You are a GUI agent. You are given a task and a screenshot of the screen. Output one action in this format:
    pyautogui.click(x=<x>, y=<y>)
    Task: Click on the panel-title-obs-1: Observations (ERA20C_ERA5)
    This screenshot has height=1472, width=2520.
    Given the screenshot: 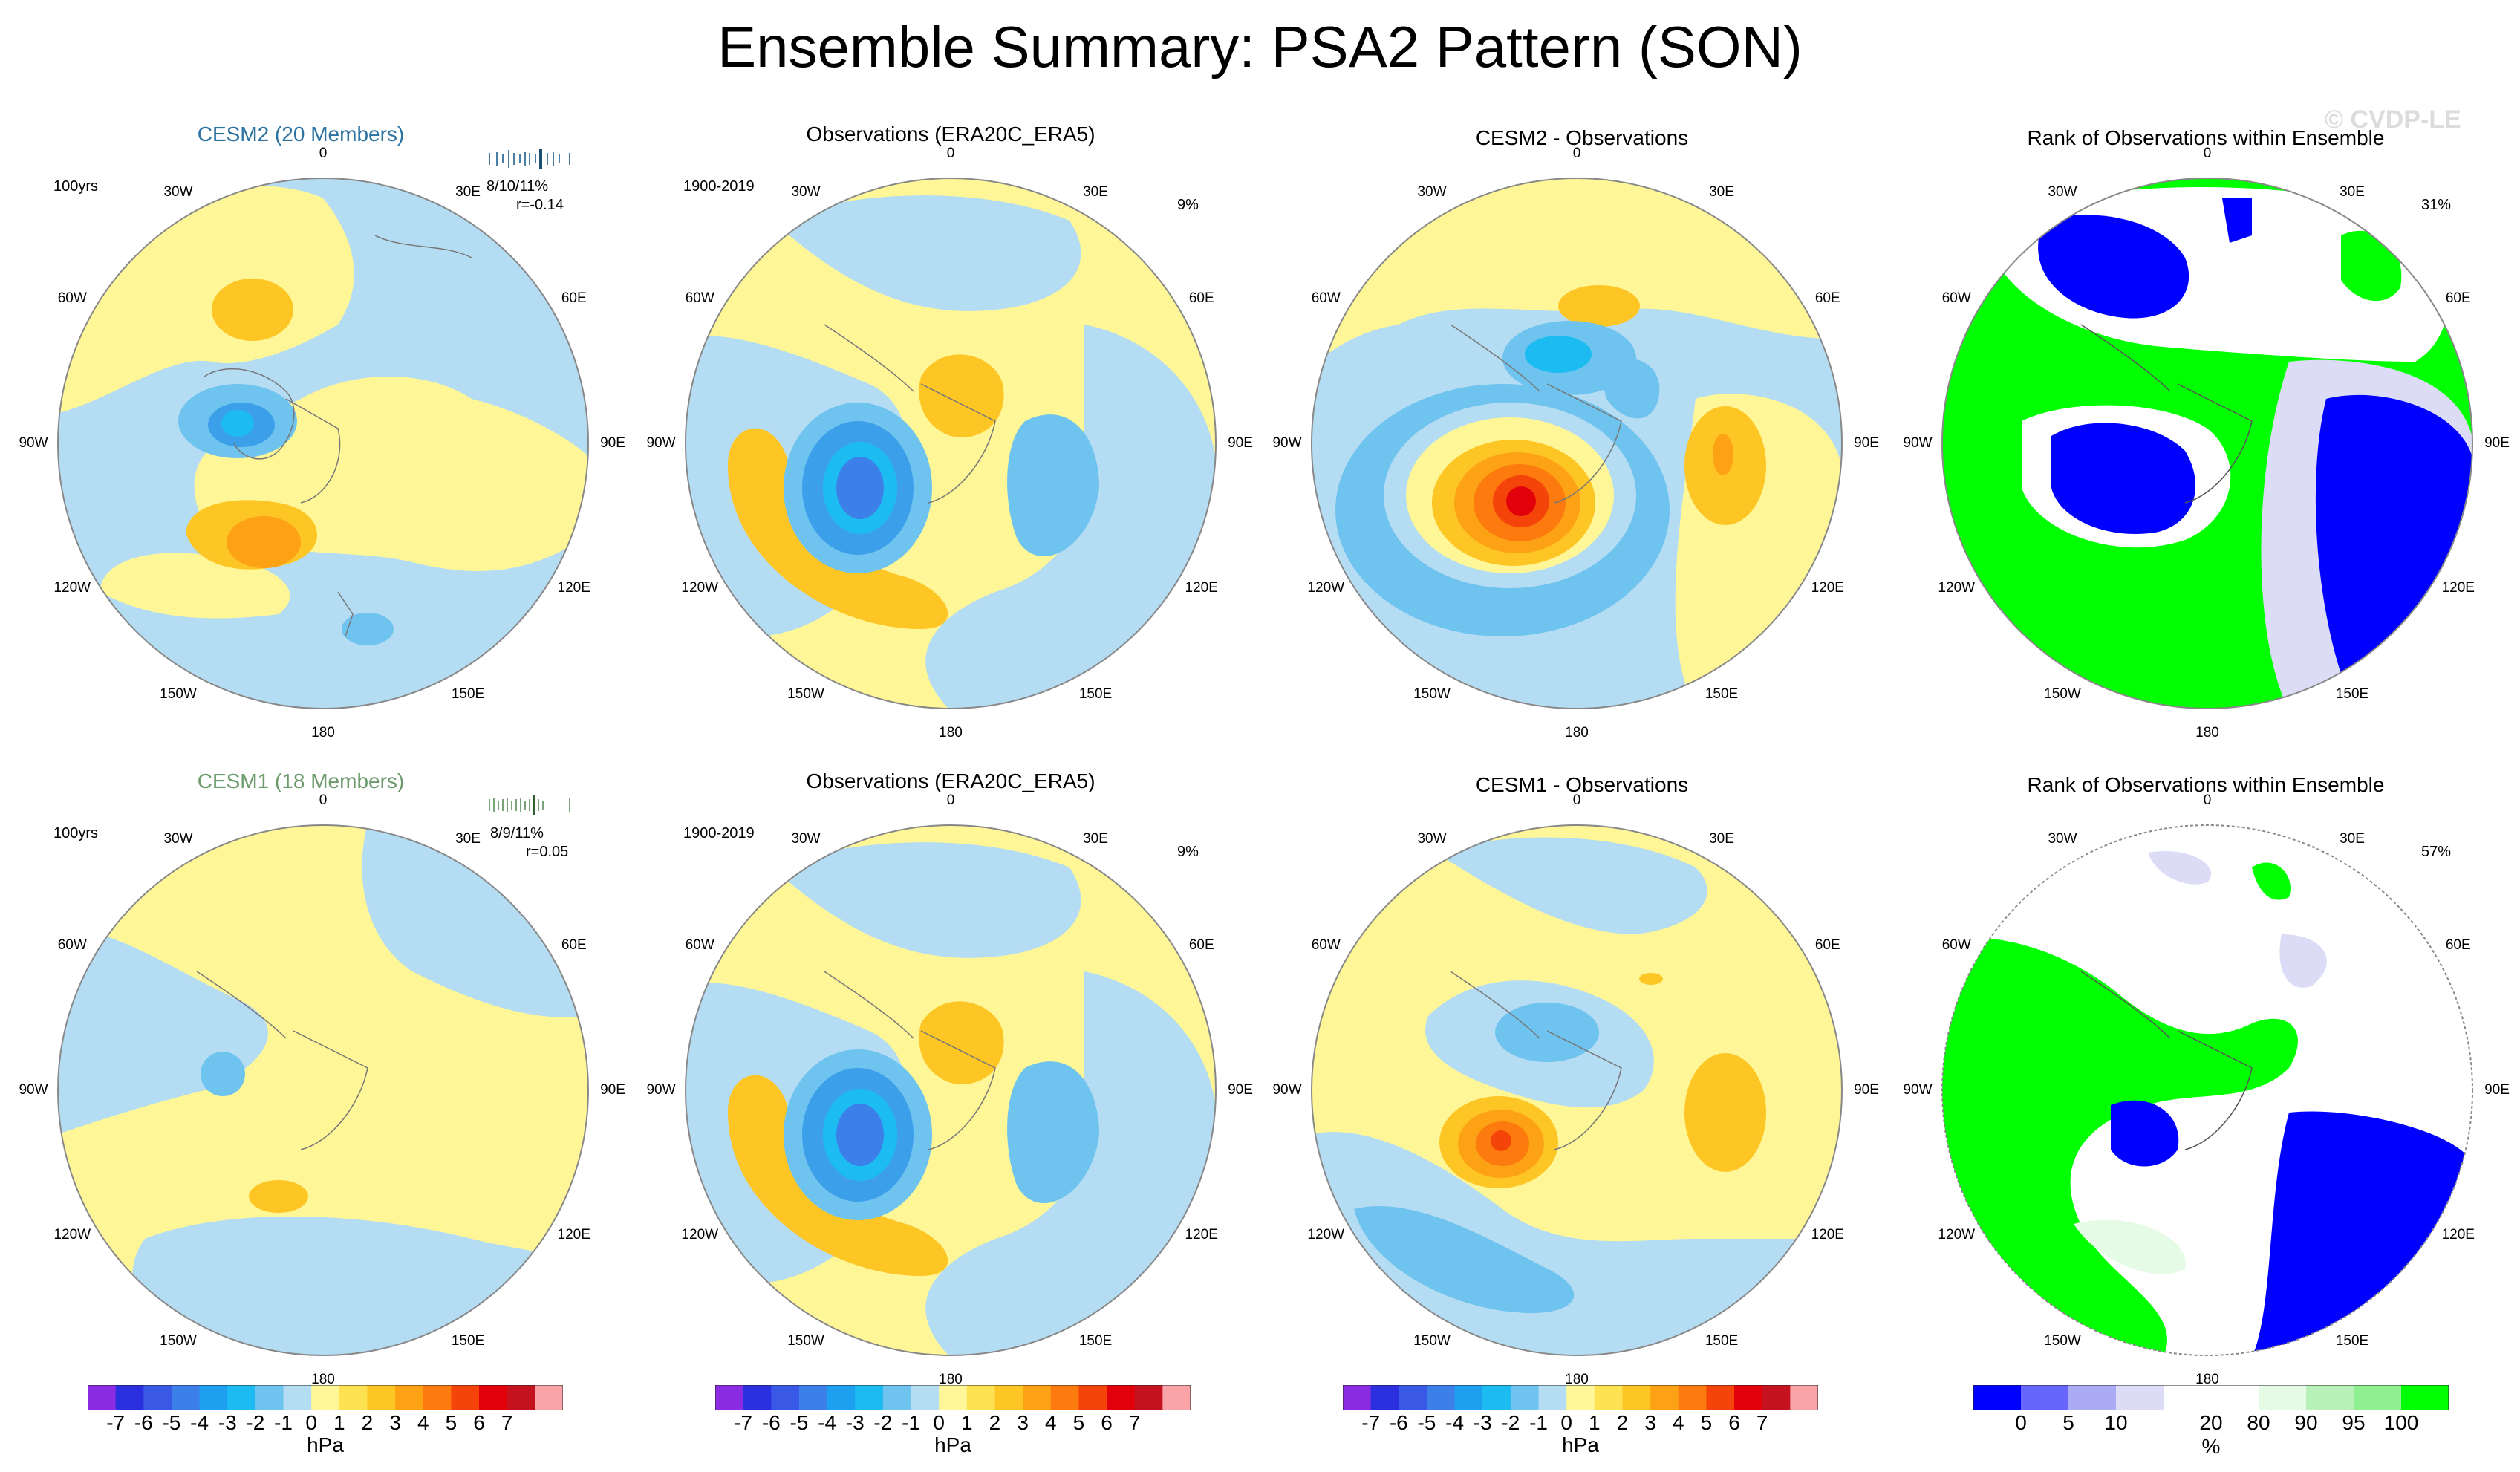 What is the action you would take?
    pyautogui.click(x=950, y=134)
    